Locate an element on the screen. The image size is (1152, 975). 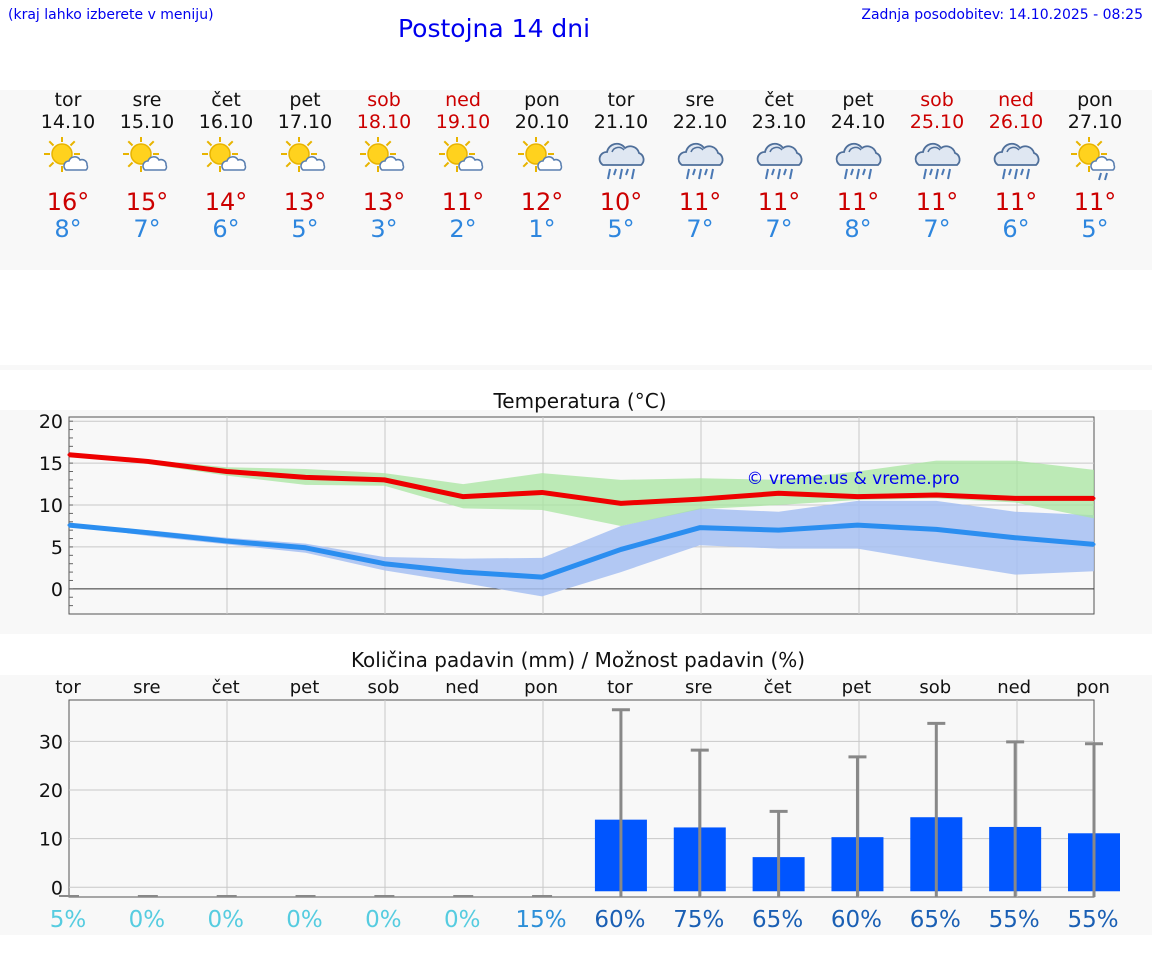
day-name: tor is located at coordinates (68, 100).